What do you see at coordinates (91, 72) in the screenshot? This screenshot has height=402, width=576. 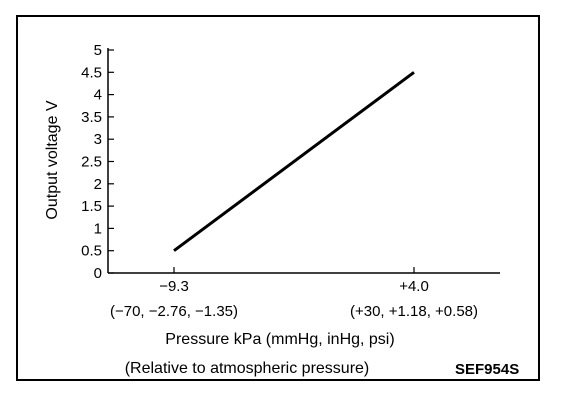 I see `y-tick-label: 4.5` at bounding box center [91, 72].